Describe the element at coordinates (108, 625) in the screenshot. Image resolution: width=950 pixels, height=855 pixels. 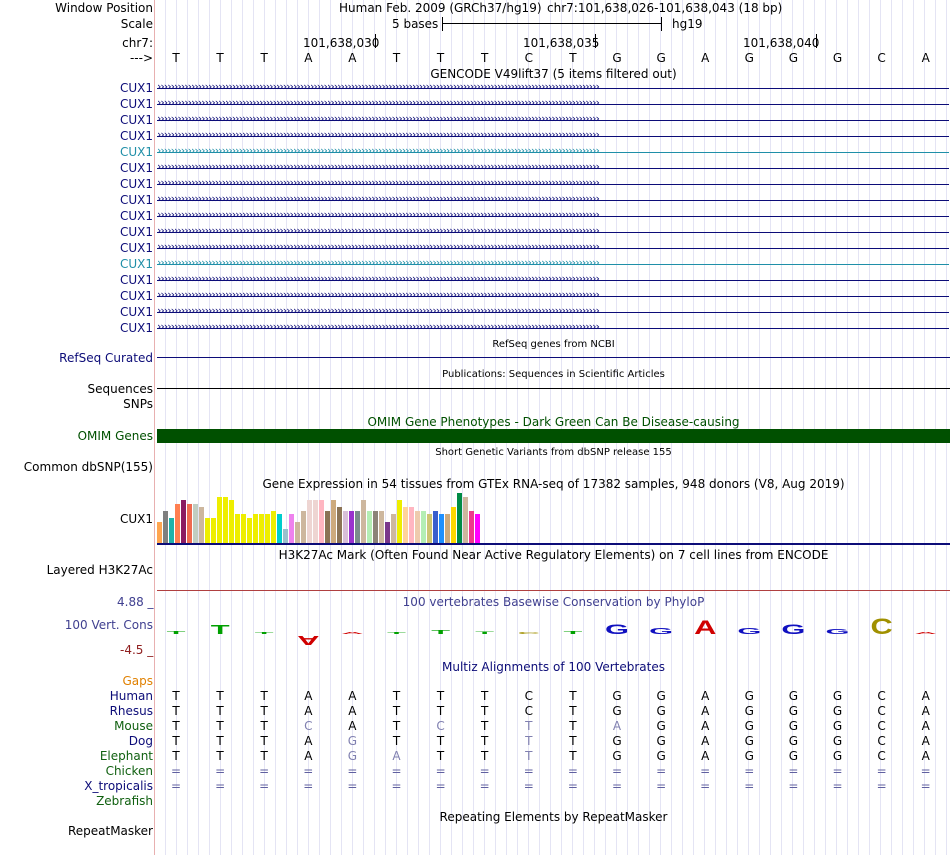
I see `phylop-label: 100 Vert. Cons` at that location.